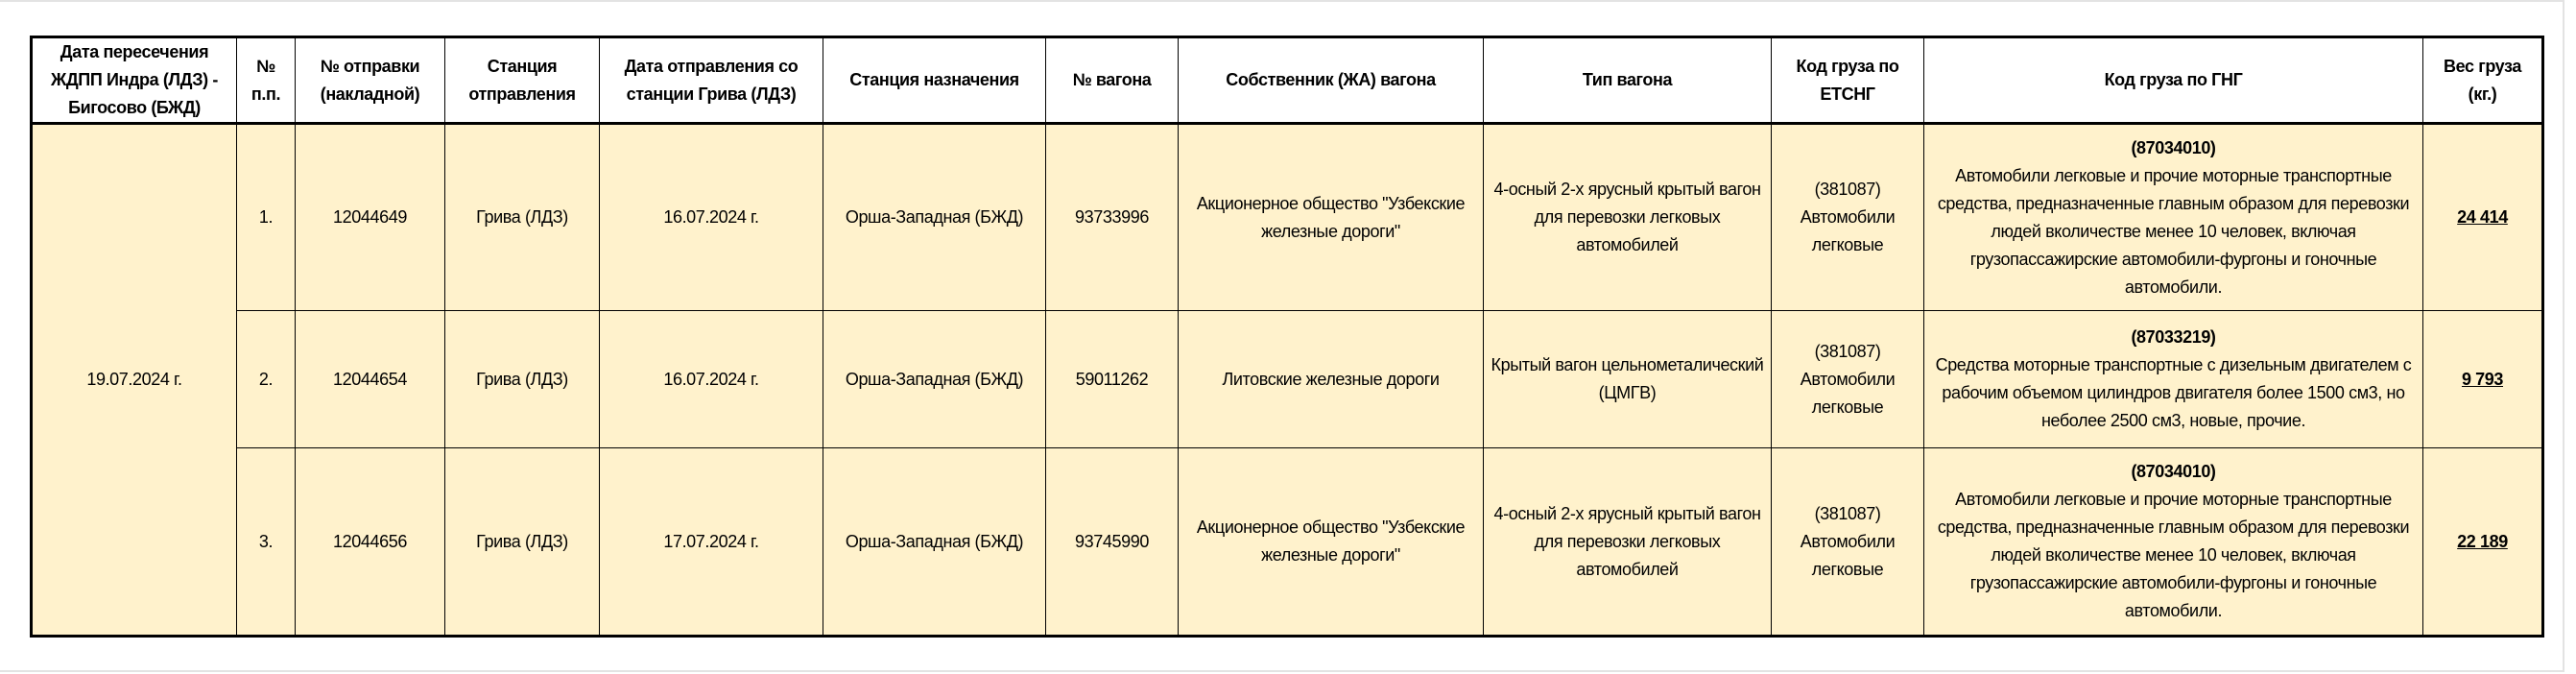 This screenshot has height=674, width=2576. What do you see at coordinates (370, 379) in the screenshot?
I see `waybill-cell: 12044654` at bounding box center [370, 379].